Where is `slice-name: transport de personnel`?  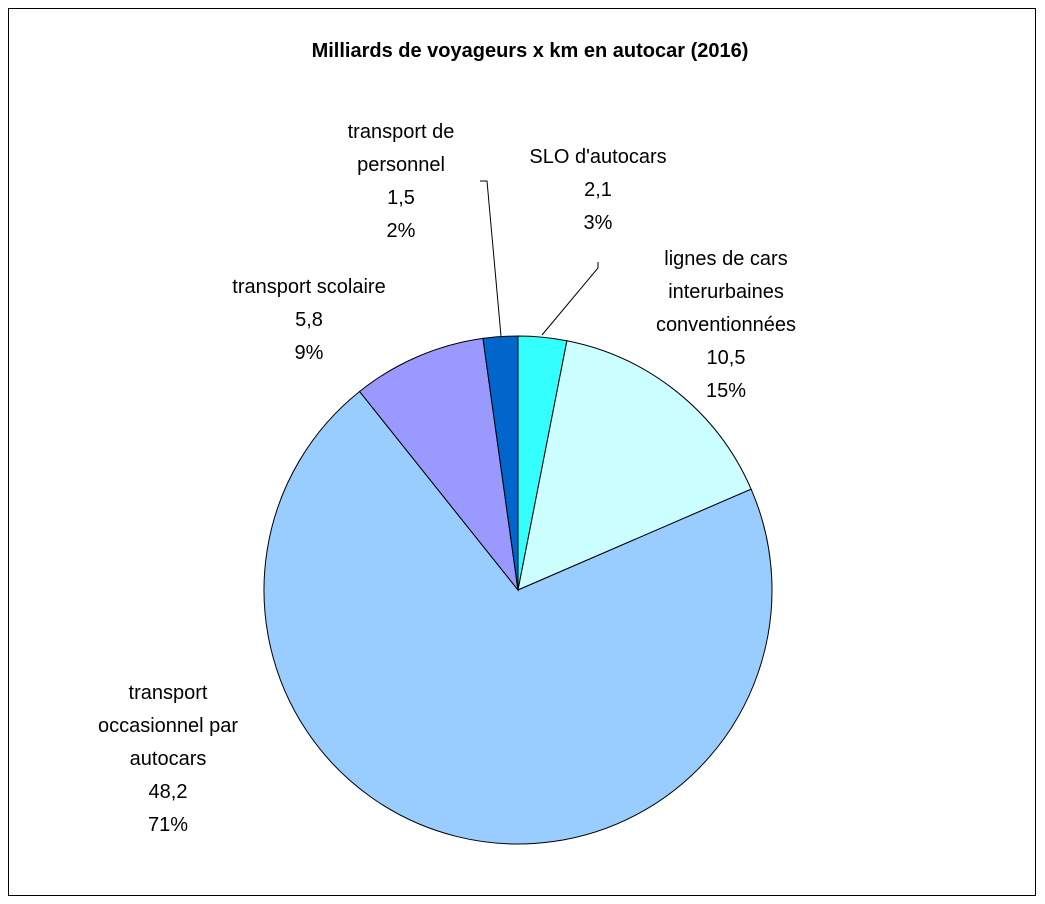 slice-name: transport de personnel is located at coordinates (401, 148).